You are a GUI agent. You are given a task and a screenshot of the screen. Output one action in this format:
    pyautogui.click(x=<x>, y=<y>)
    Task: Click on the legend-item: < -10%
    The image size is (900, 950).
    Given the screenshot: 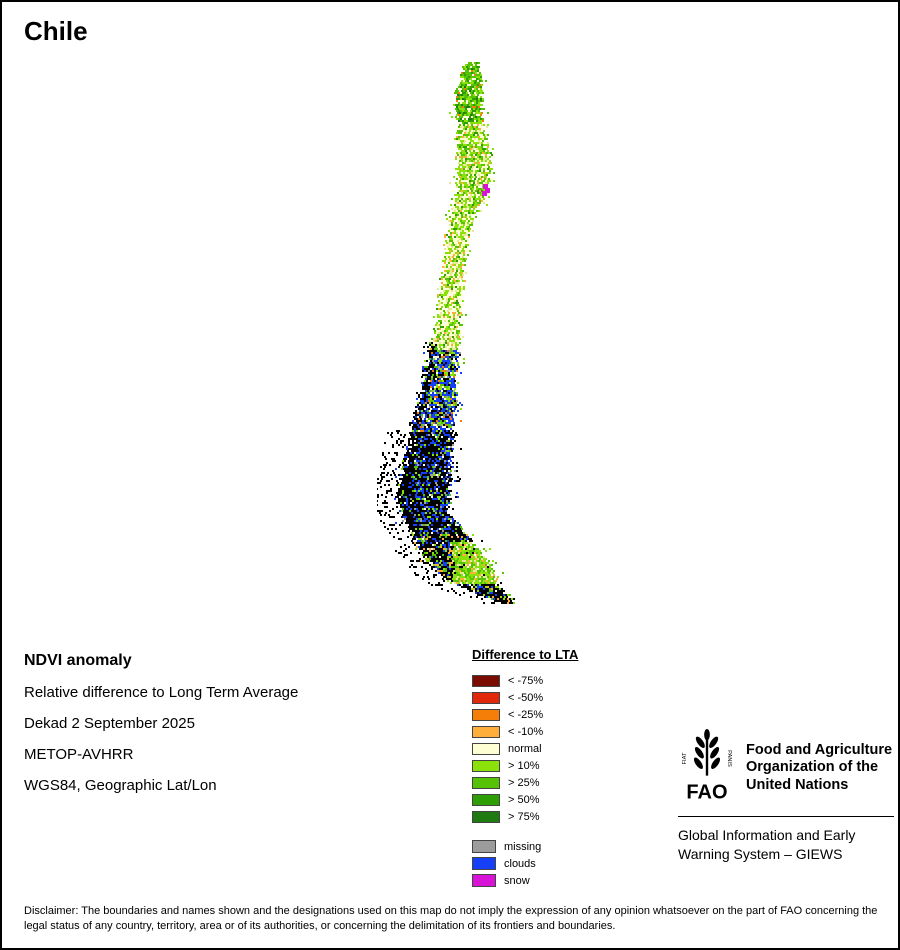 What is the action you would take?
    pyautogui.click(x=525, y=731)
    